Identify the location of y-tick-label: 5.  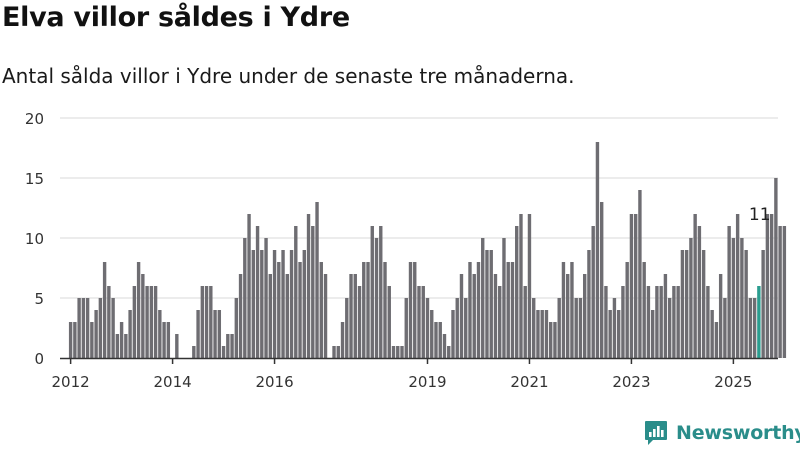
(39, 299).